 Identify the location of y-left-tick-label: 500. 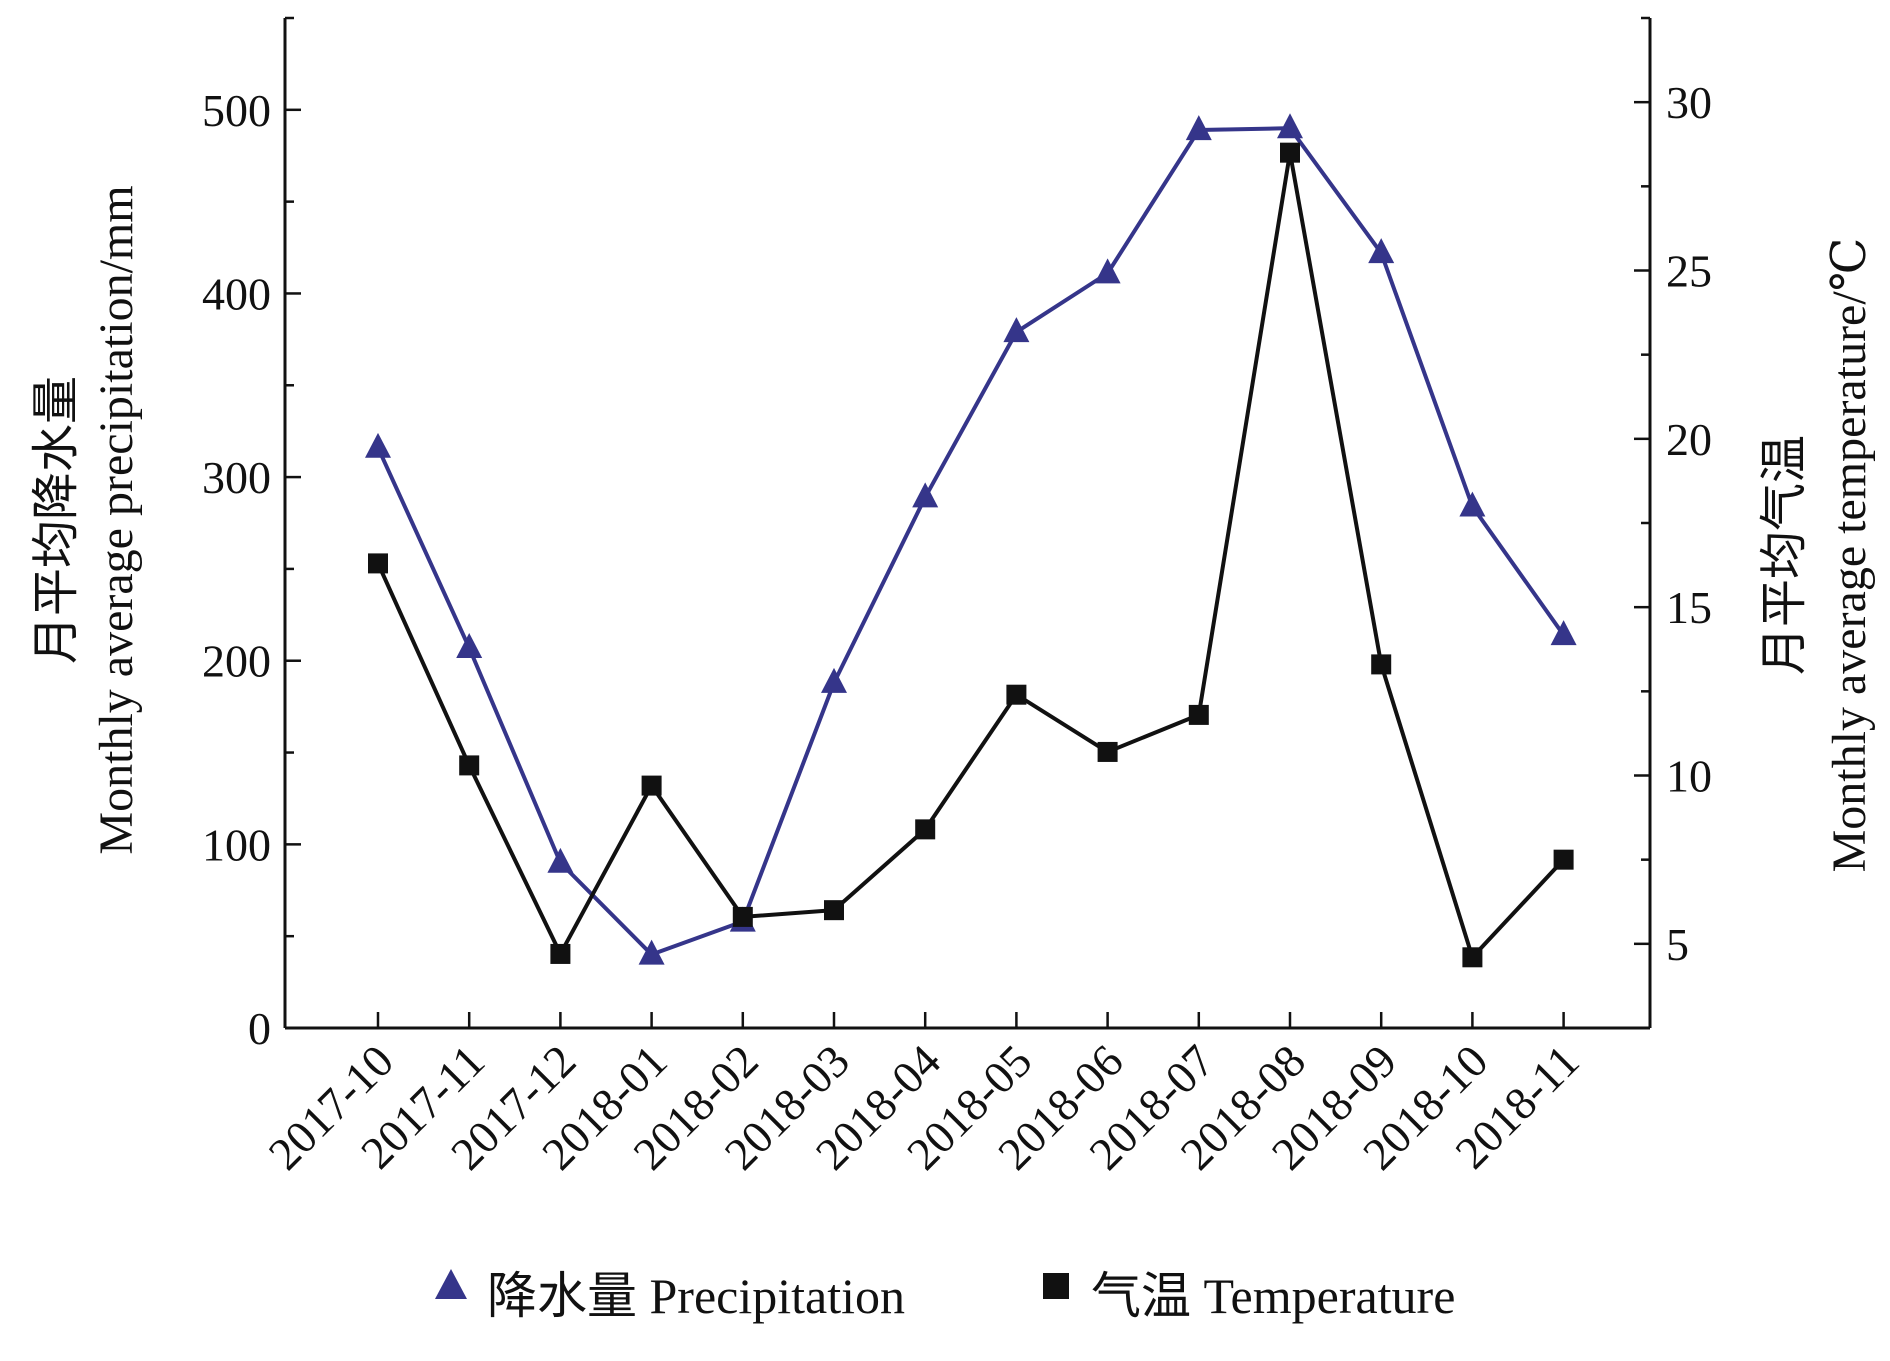
(236, 110).